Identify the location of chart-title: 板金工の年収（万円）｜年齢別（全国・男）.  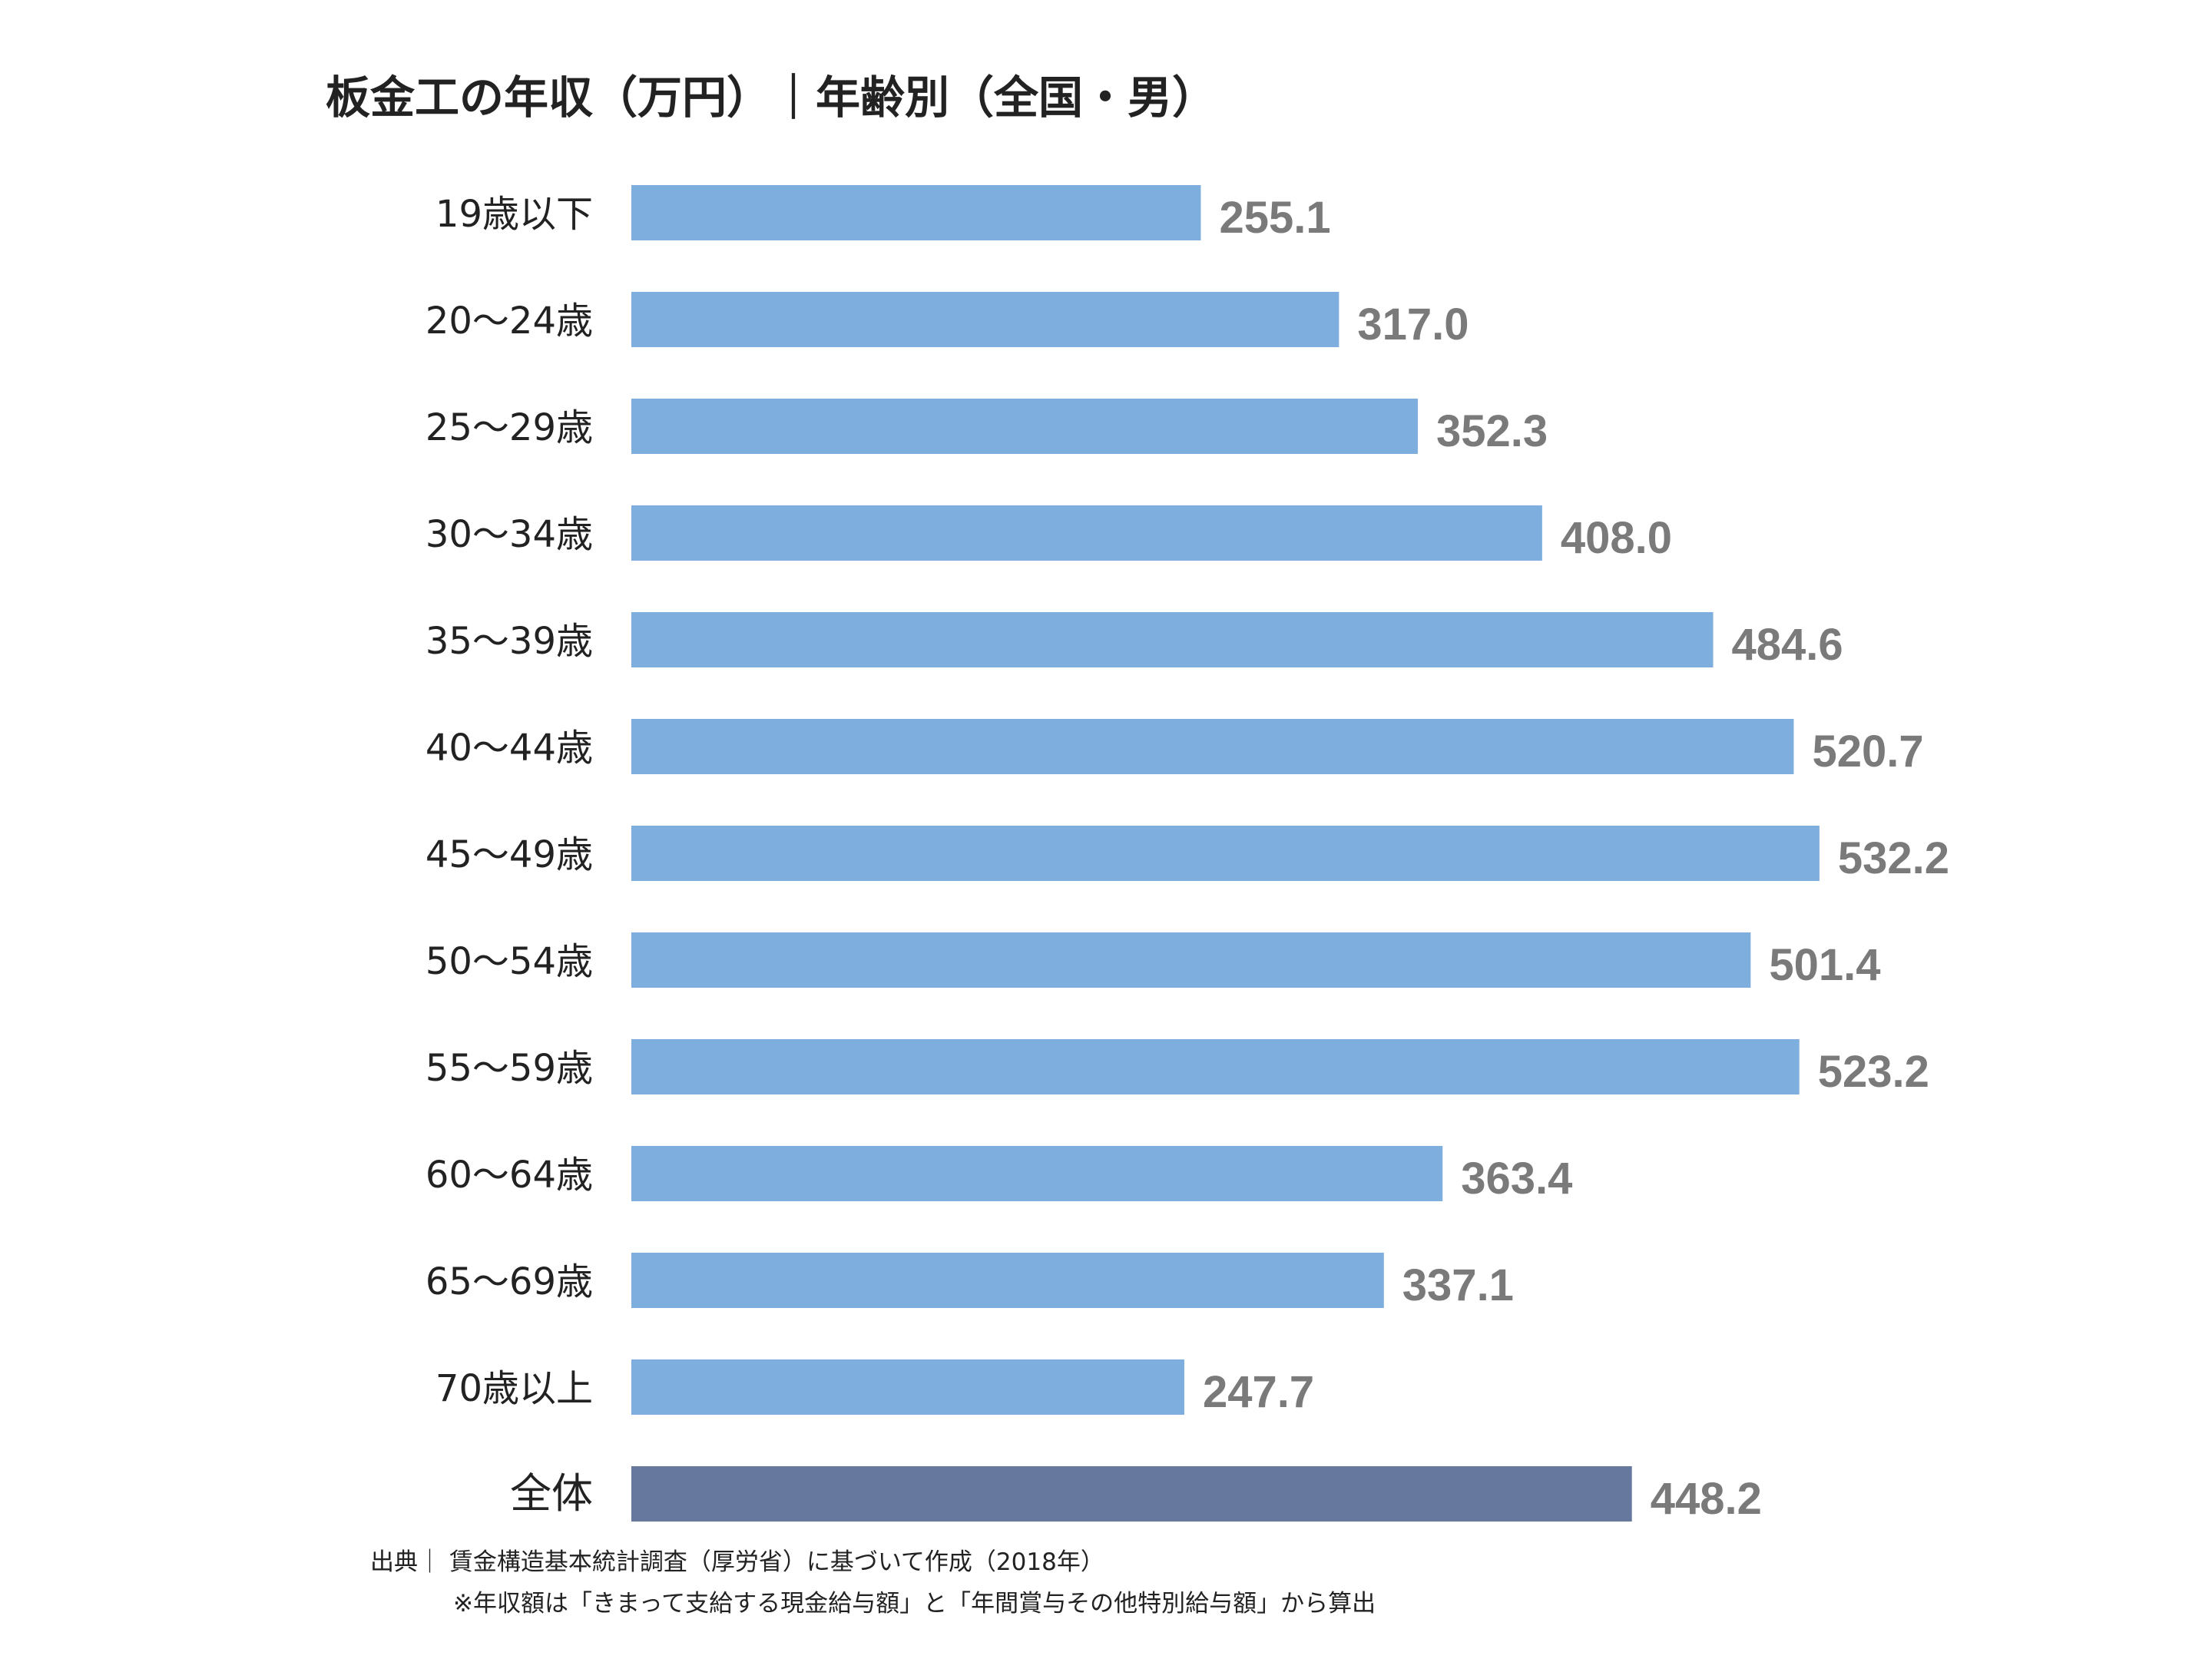
(772, 98).